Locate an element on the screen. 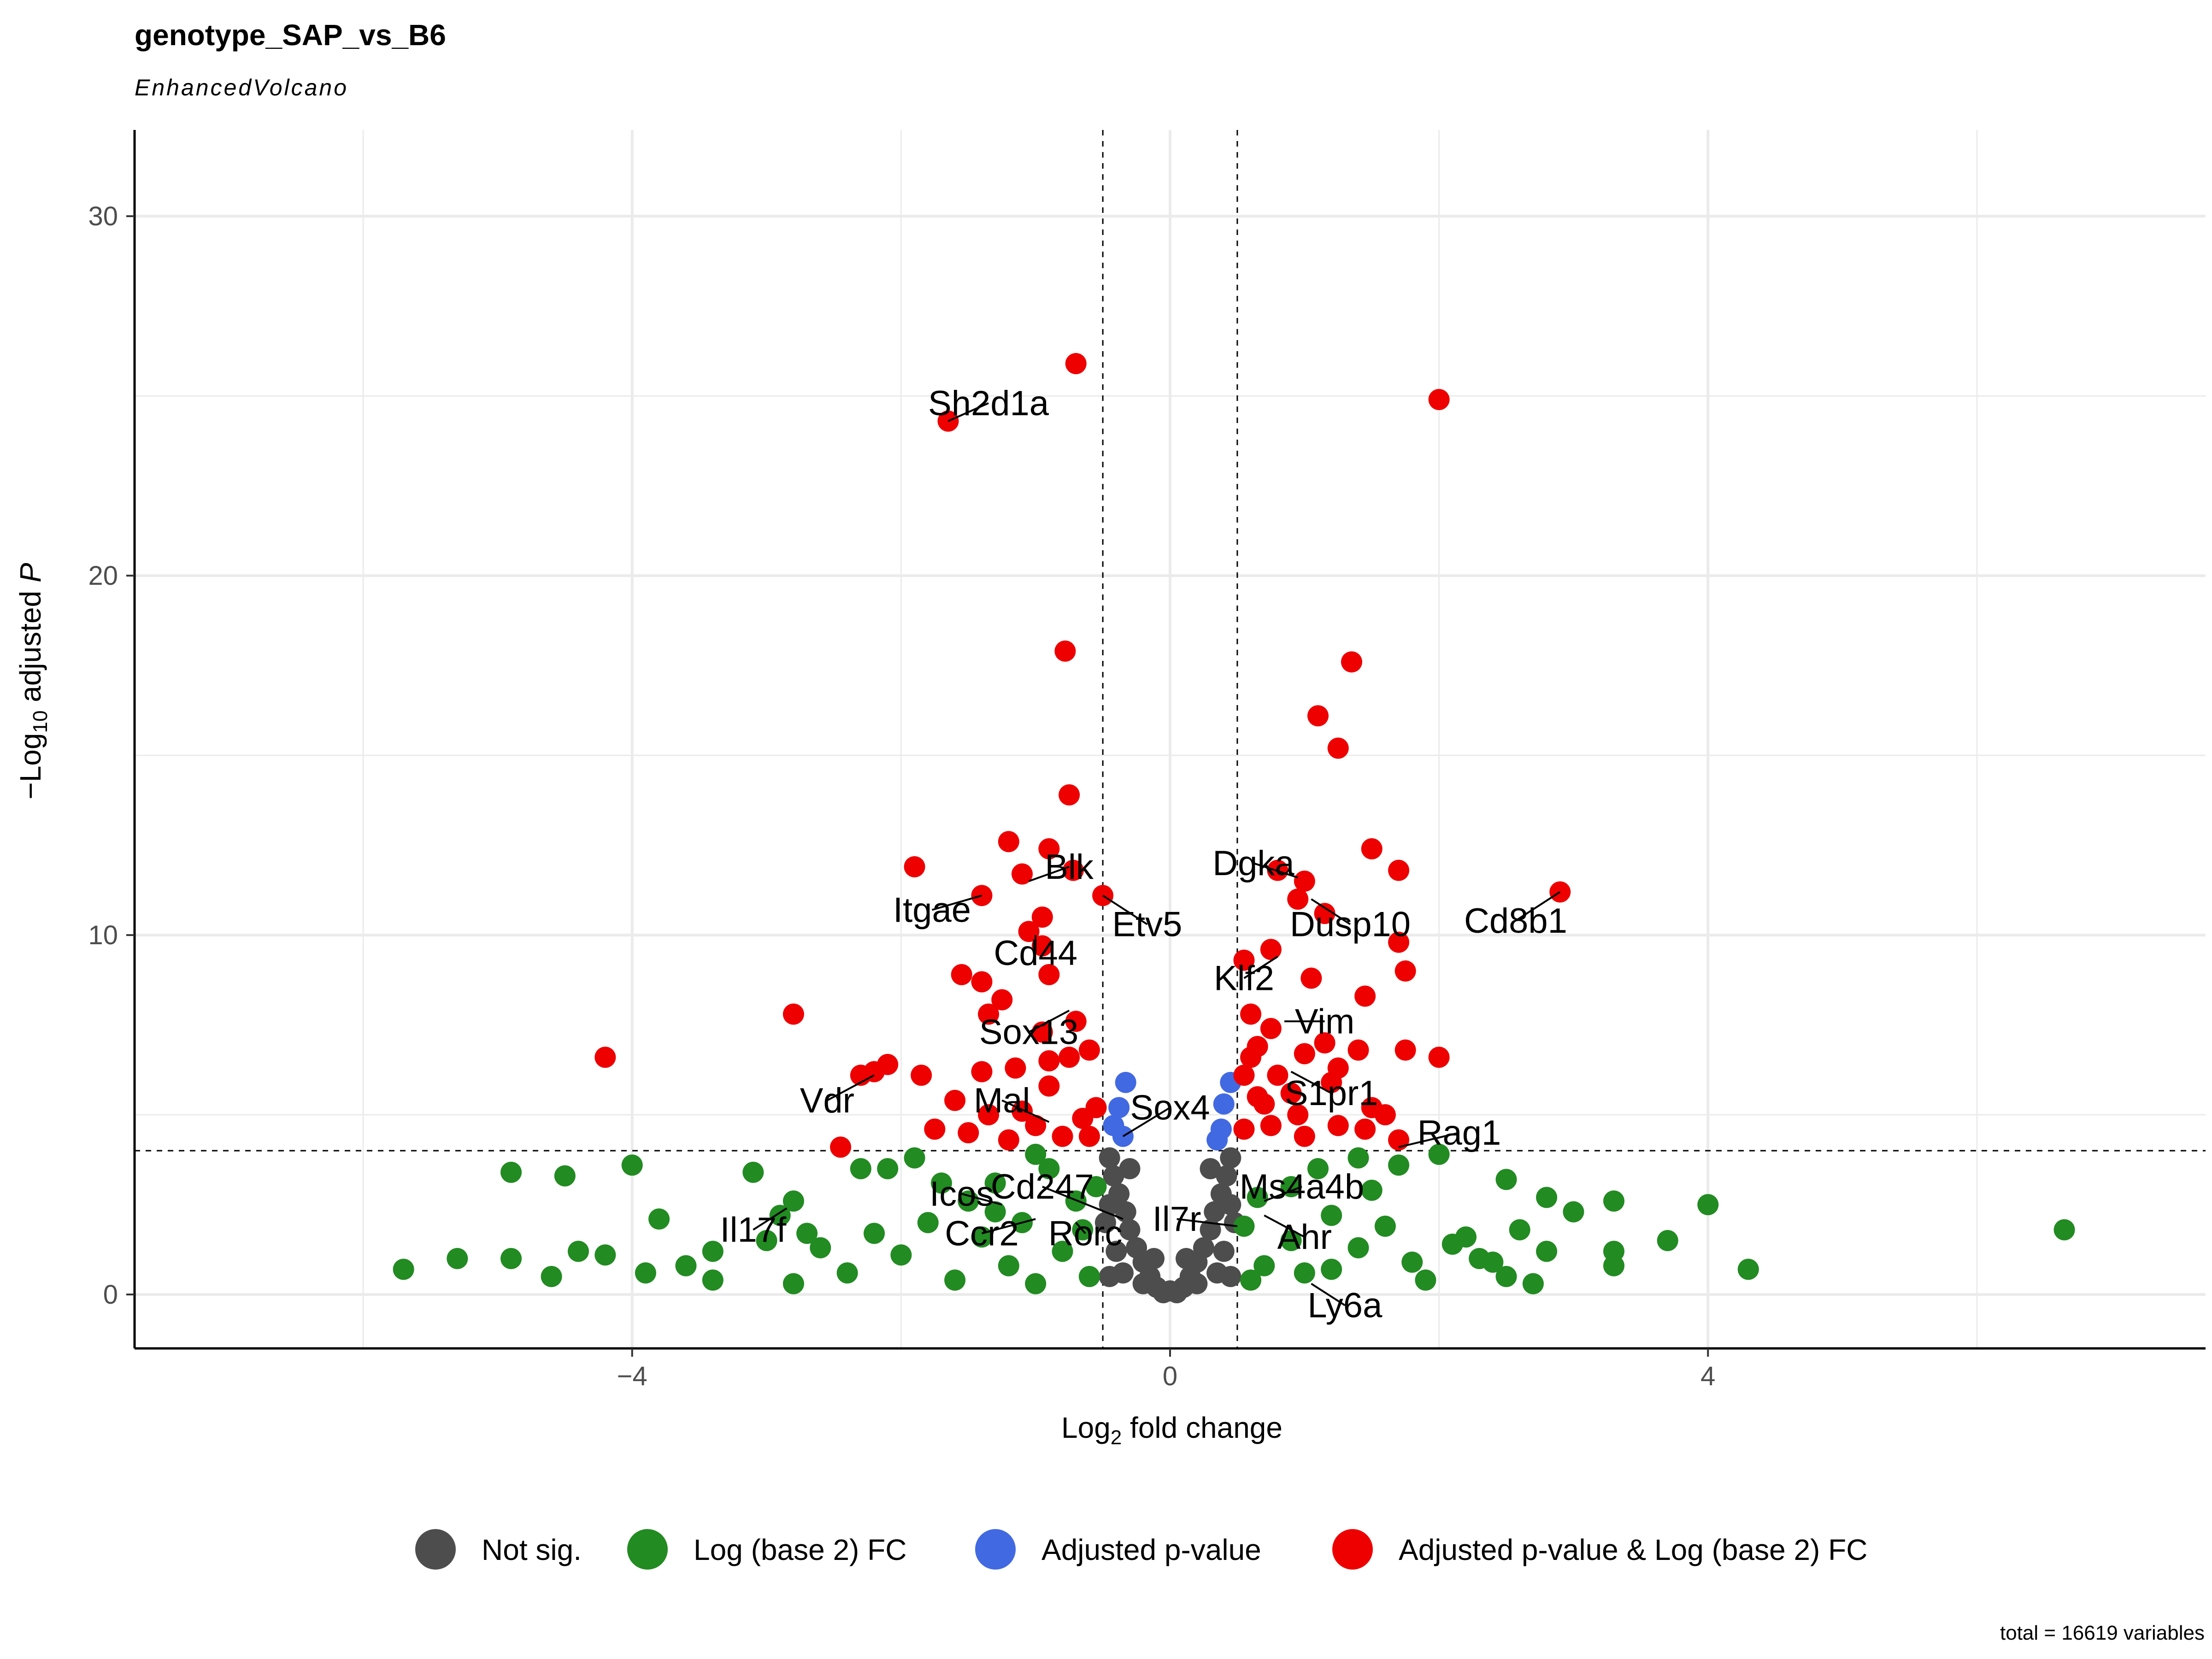 The width and height of the screenshot is (2212, 1659). gene-label: Cd8b1 is located at coordinates (1515, 921).